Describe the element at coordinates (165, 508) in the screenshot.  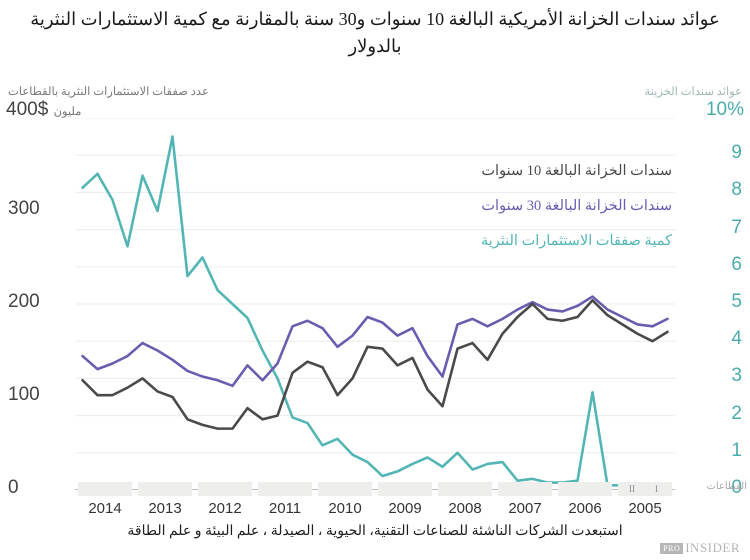
I see `x-tick-year: 2013` at that location.